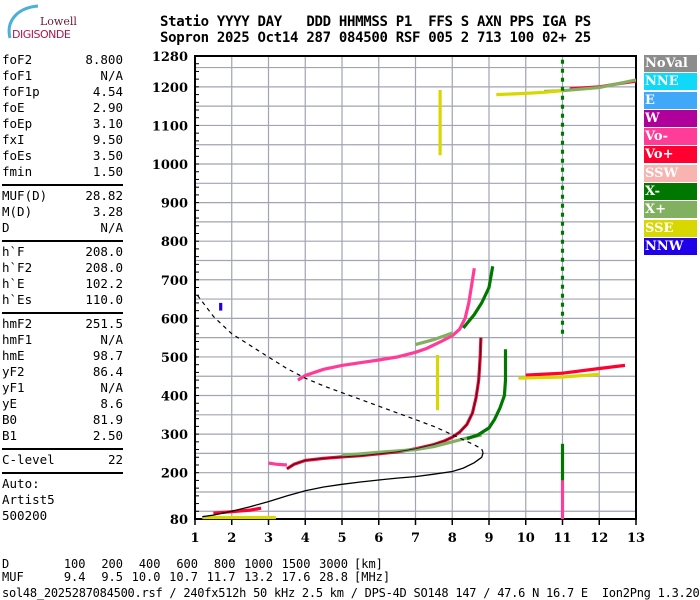 This screenshot has height=600, width=700. I want to click on legend-item-xplus: X+, so click(670, 210).